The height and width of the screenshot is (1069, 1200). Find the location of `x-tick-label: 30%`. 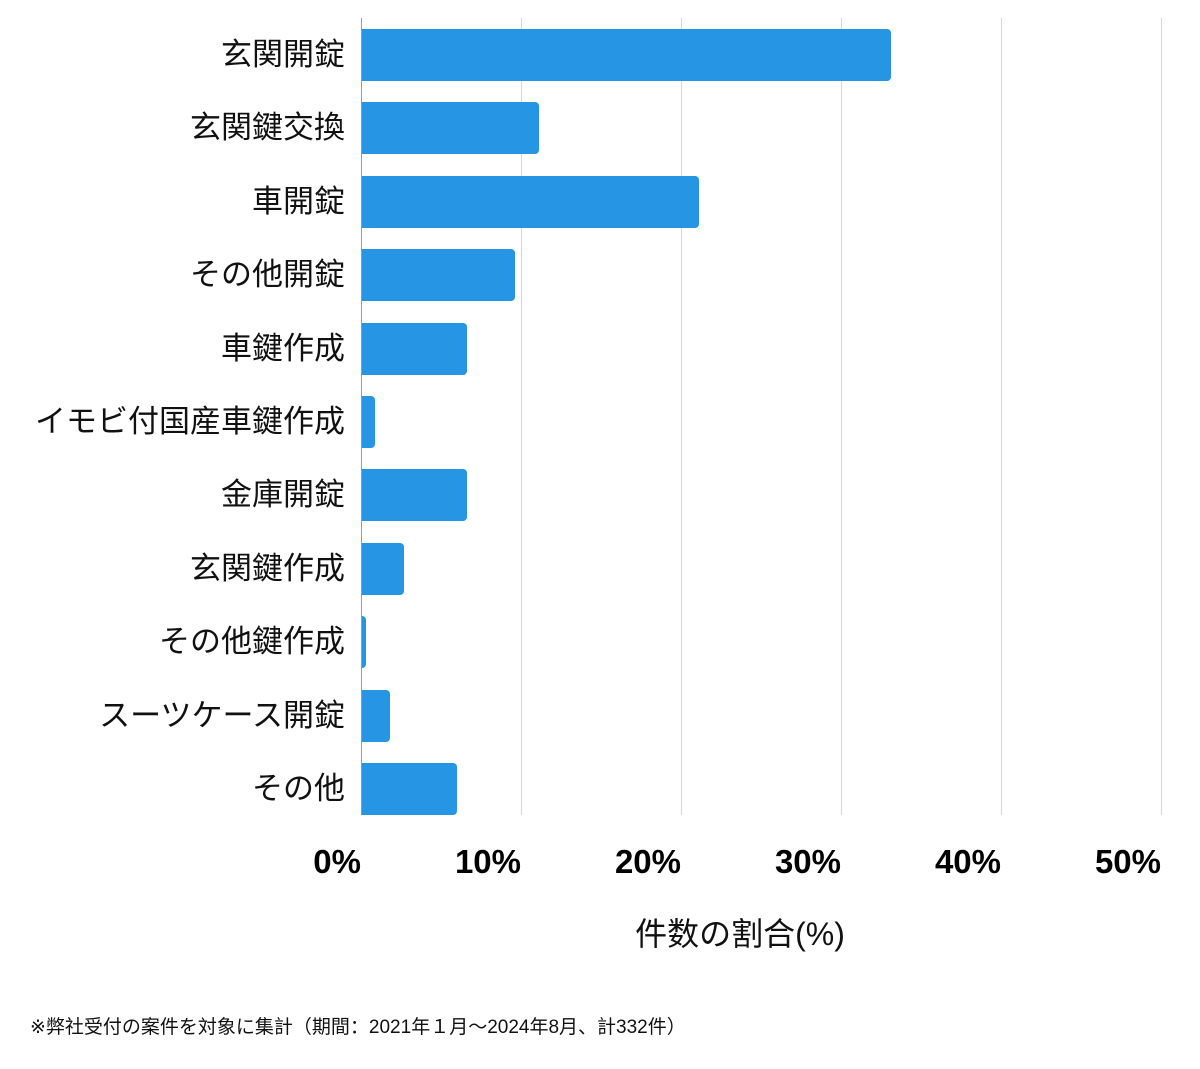

x-tick-label: 30% is located at coordinates (807, 861).